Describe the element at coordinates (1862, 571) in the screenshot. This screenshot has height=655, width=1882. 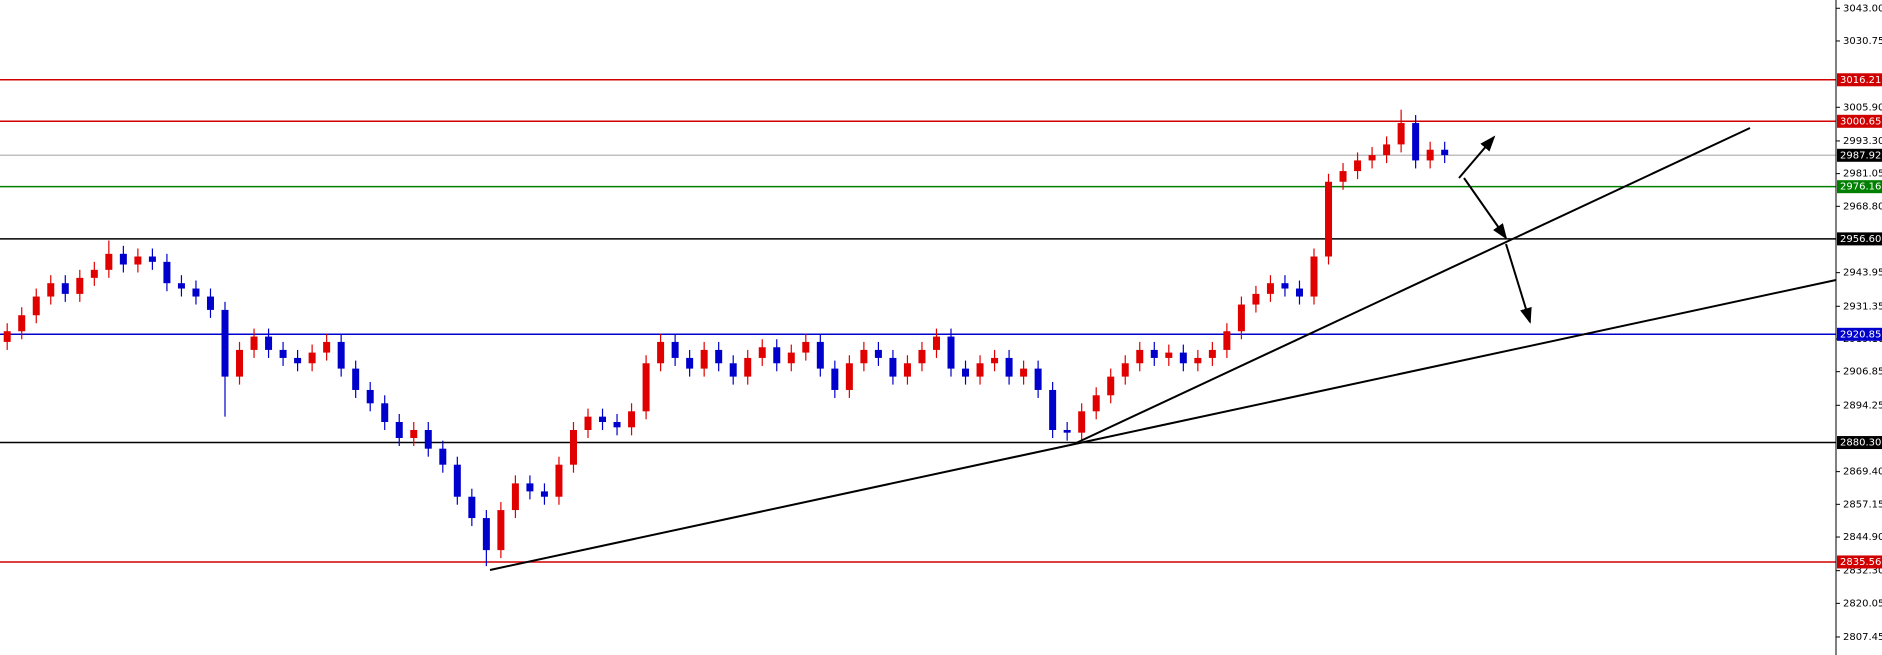
I see `y-tick-label: 2832.30` at that location.